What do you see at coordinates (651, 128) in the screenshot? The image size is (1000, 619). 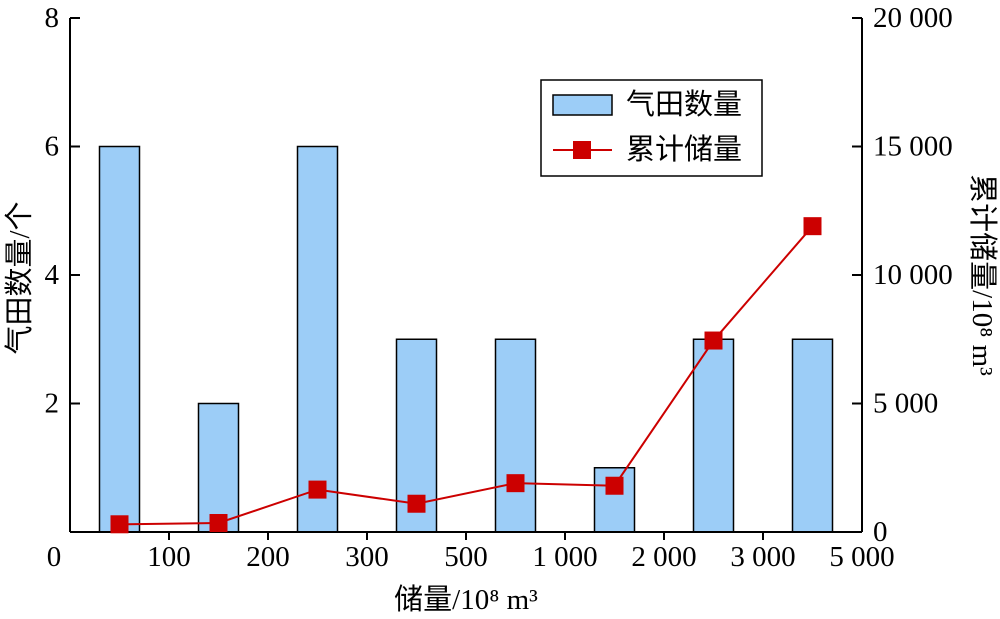 I see `legend: 气田数量 累计储量` at bounding box center [651, 128].